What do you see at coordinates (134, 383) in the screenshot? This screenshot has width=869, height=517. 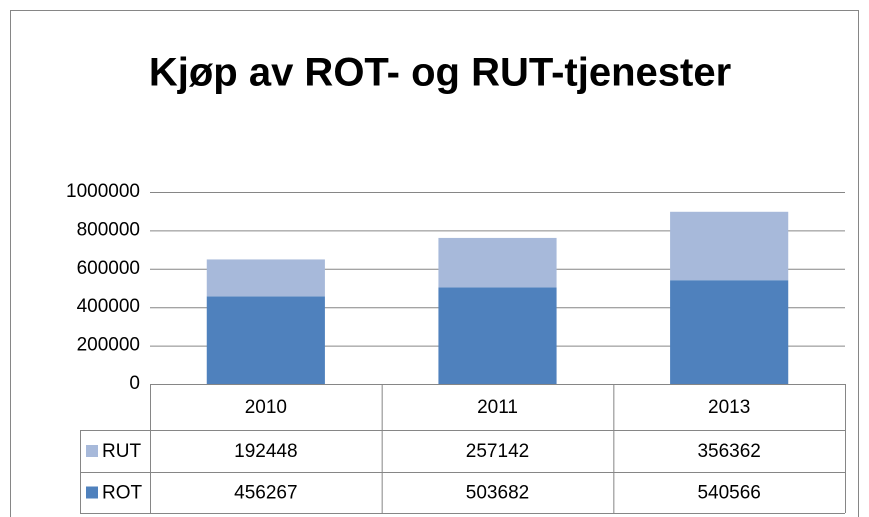 I see `y-tick-label: 0` at bounding box center [134, 383].